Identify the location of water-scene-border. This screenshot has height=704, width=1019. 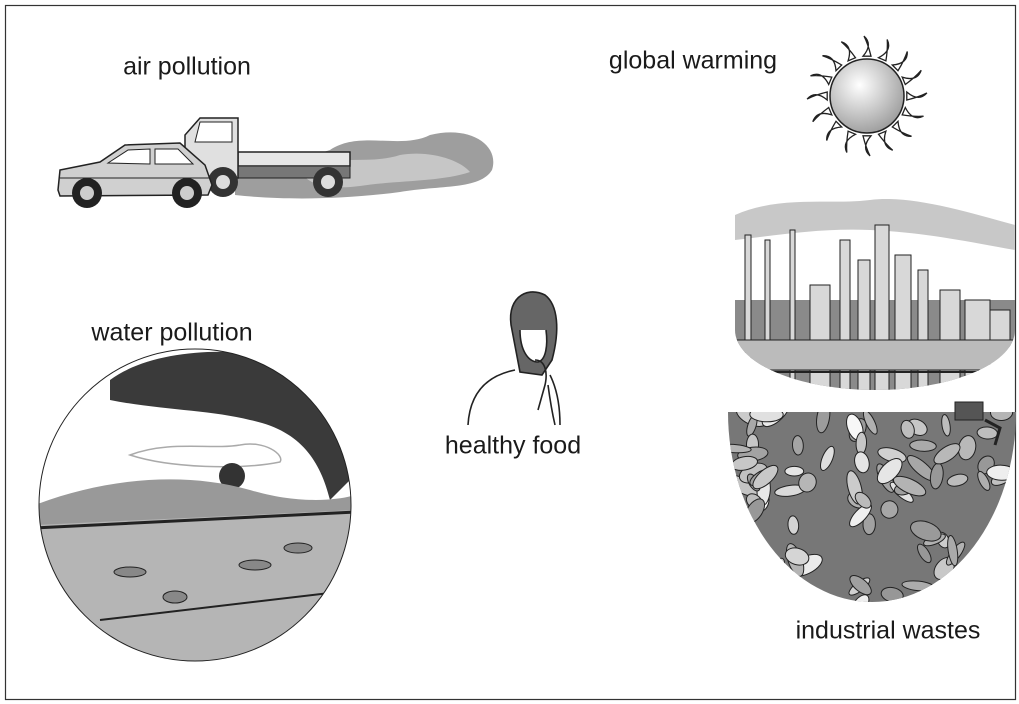
(195, 505).